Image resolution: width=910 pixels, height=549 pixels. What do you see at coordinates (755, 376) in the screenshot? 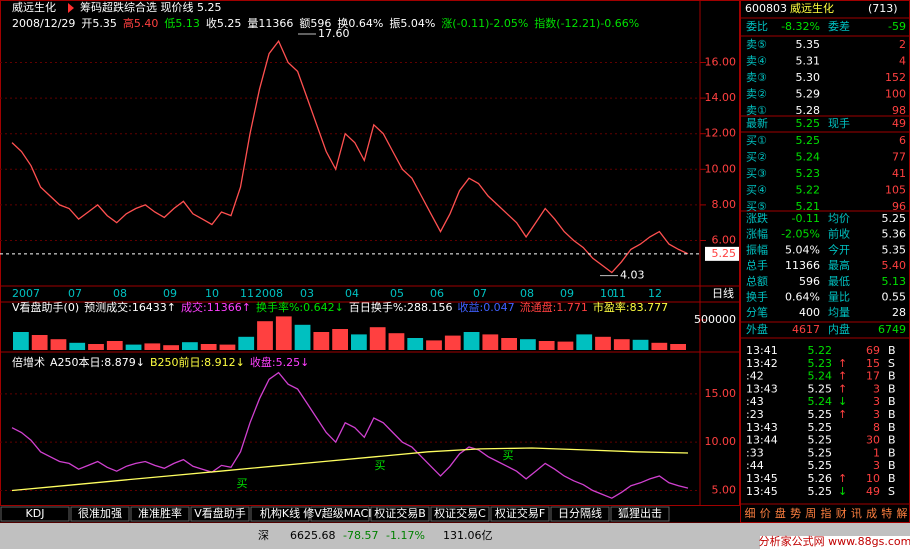
I see `tick-time: :42` at bounding box center [755, 376].